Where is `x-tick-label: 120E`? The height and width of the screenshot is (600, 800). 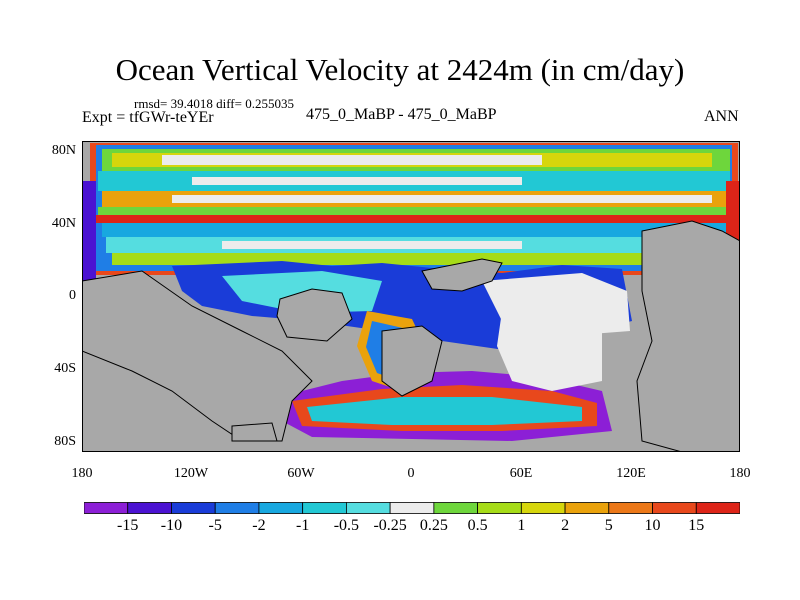 x-tick-label: 120E is located at coordinates (631, 473).